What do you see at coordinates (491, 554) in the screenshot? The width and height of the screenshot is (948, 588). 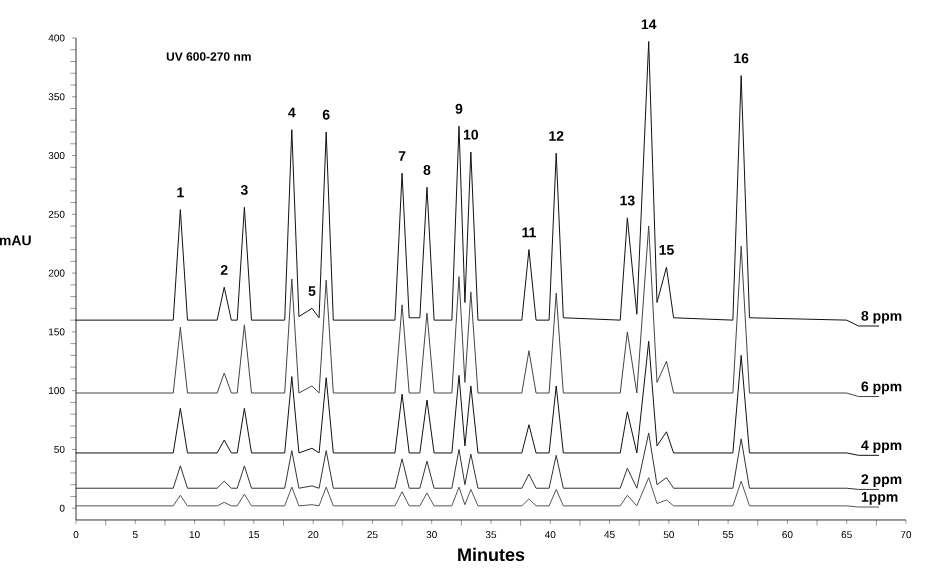 I see `x-axis-title: Minutes` at bounding box center [491, 554].